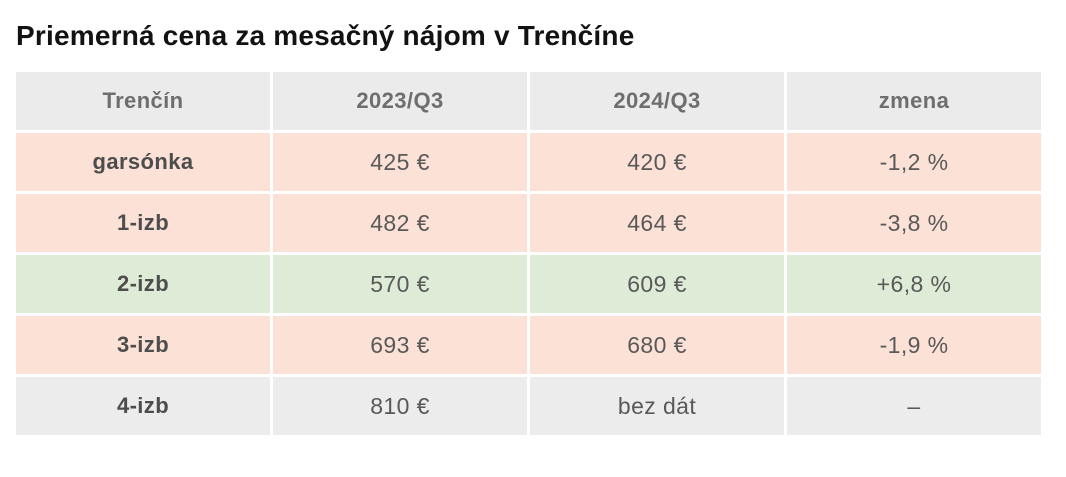 The image size is (1066, 477). What do you see at coordinates (143, 345) in the screenshot?
I see `row-label: 3-izb` at bounding box center [143, 345].